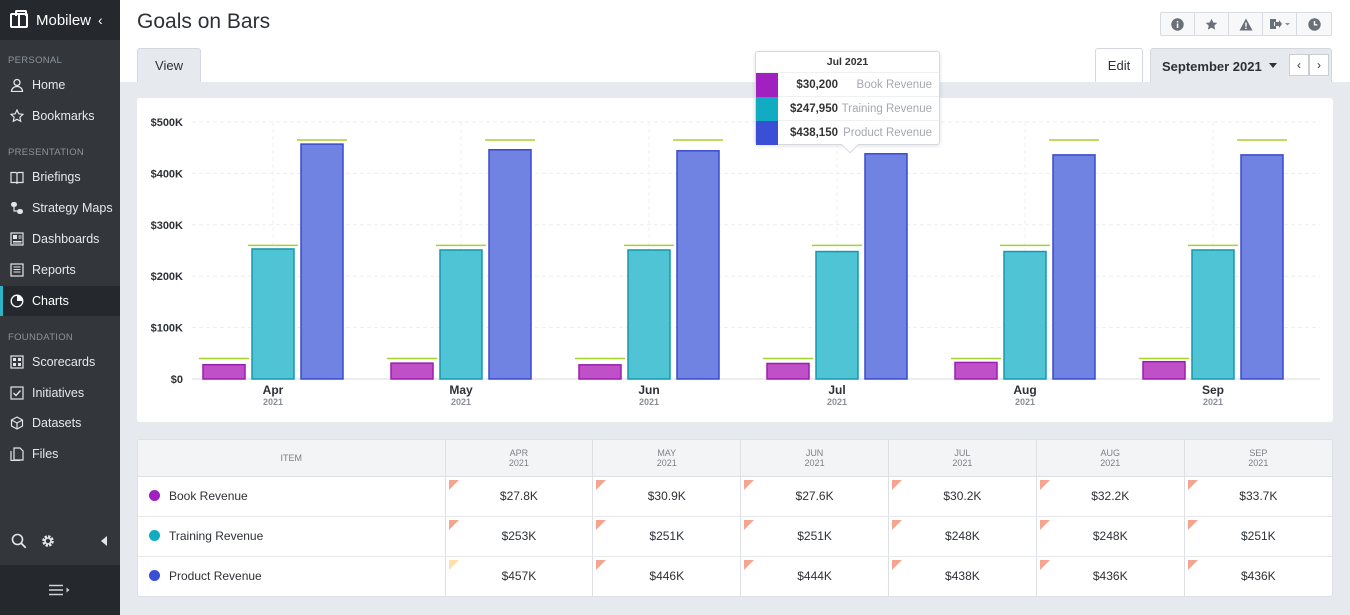 The height and width of the screenshot is (615, 1350). What do you see at coordinates (60, 116) in the screenshot?
I see `sidebar-item-bookmarks: Bookmarks` at bounding box center [60, 116].